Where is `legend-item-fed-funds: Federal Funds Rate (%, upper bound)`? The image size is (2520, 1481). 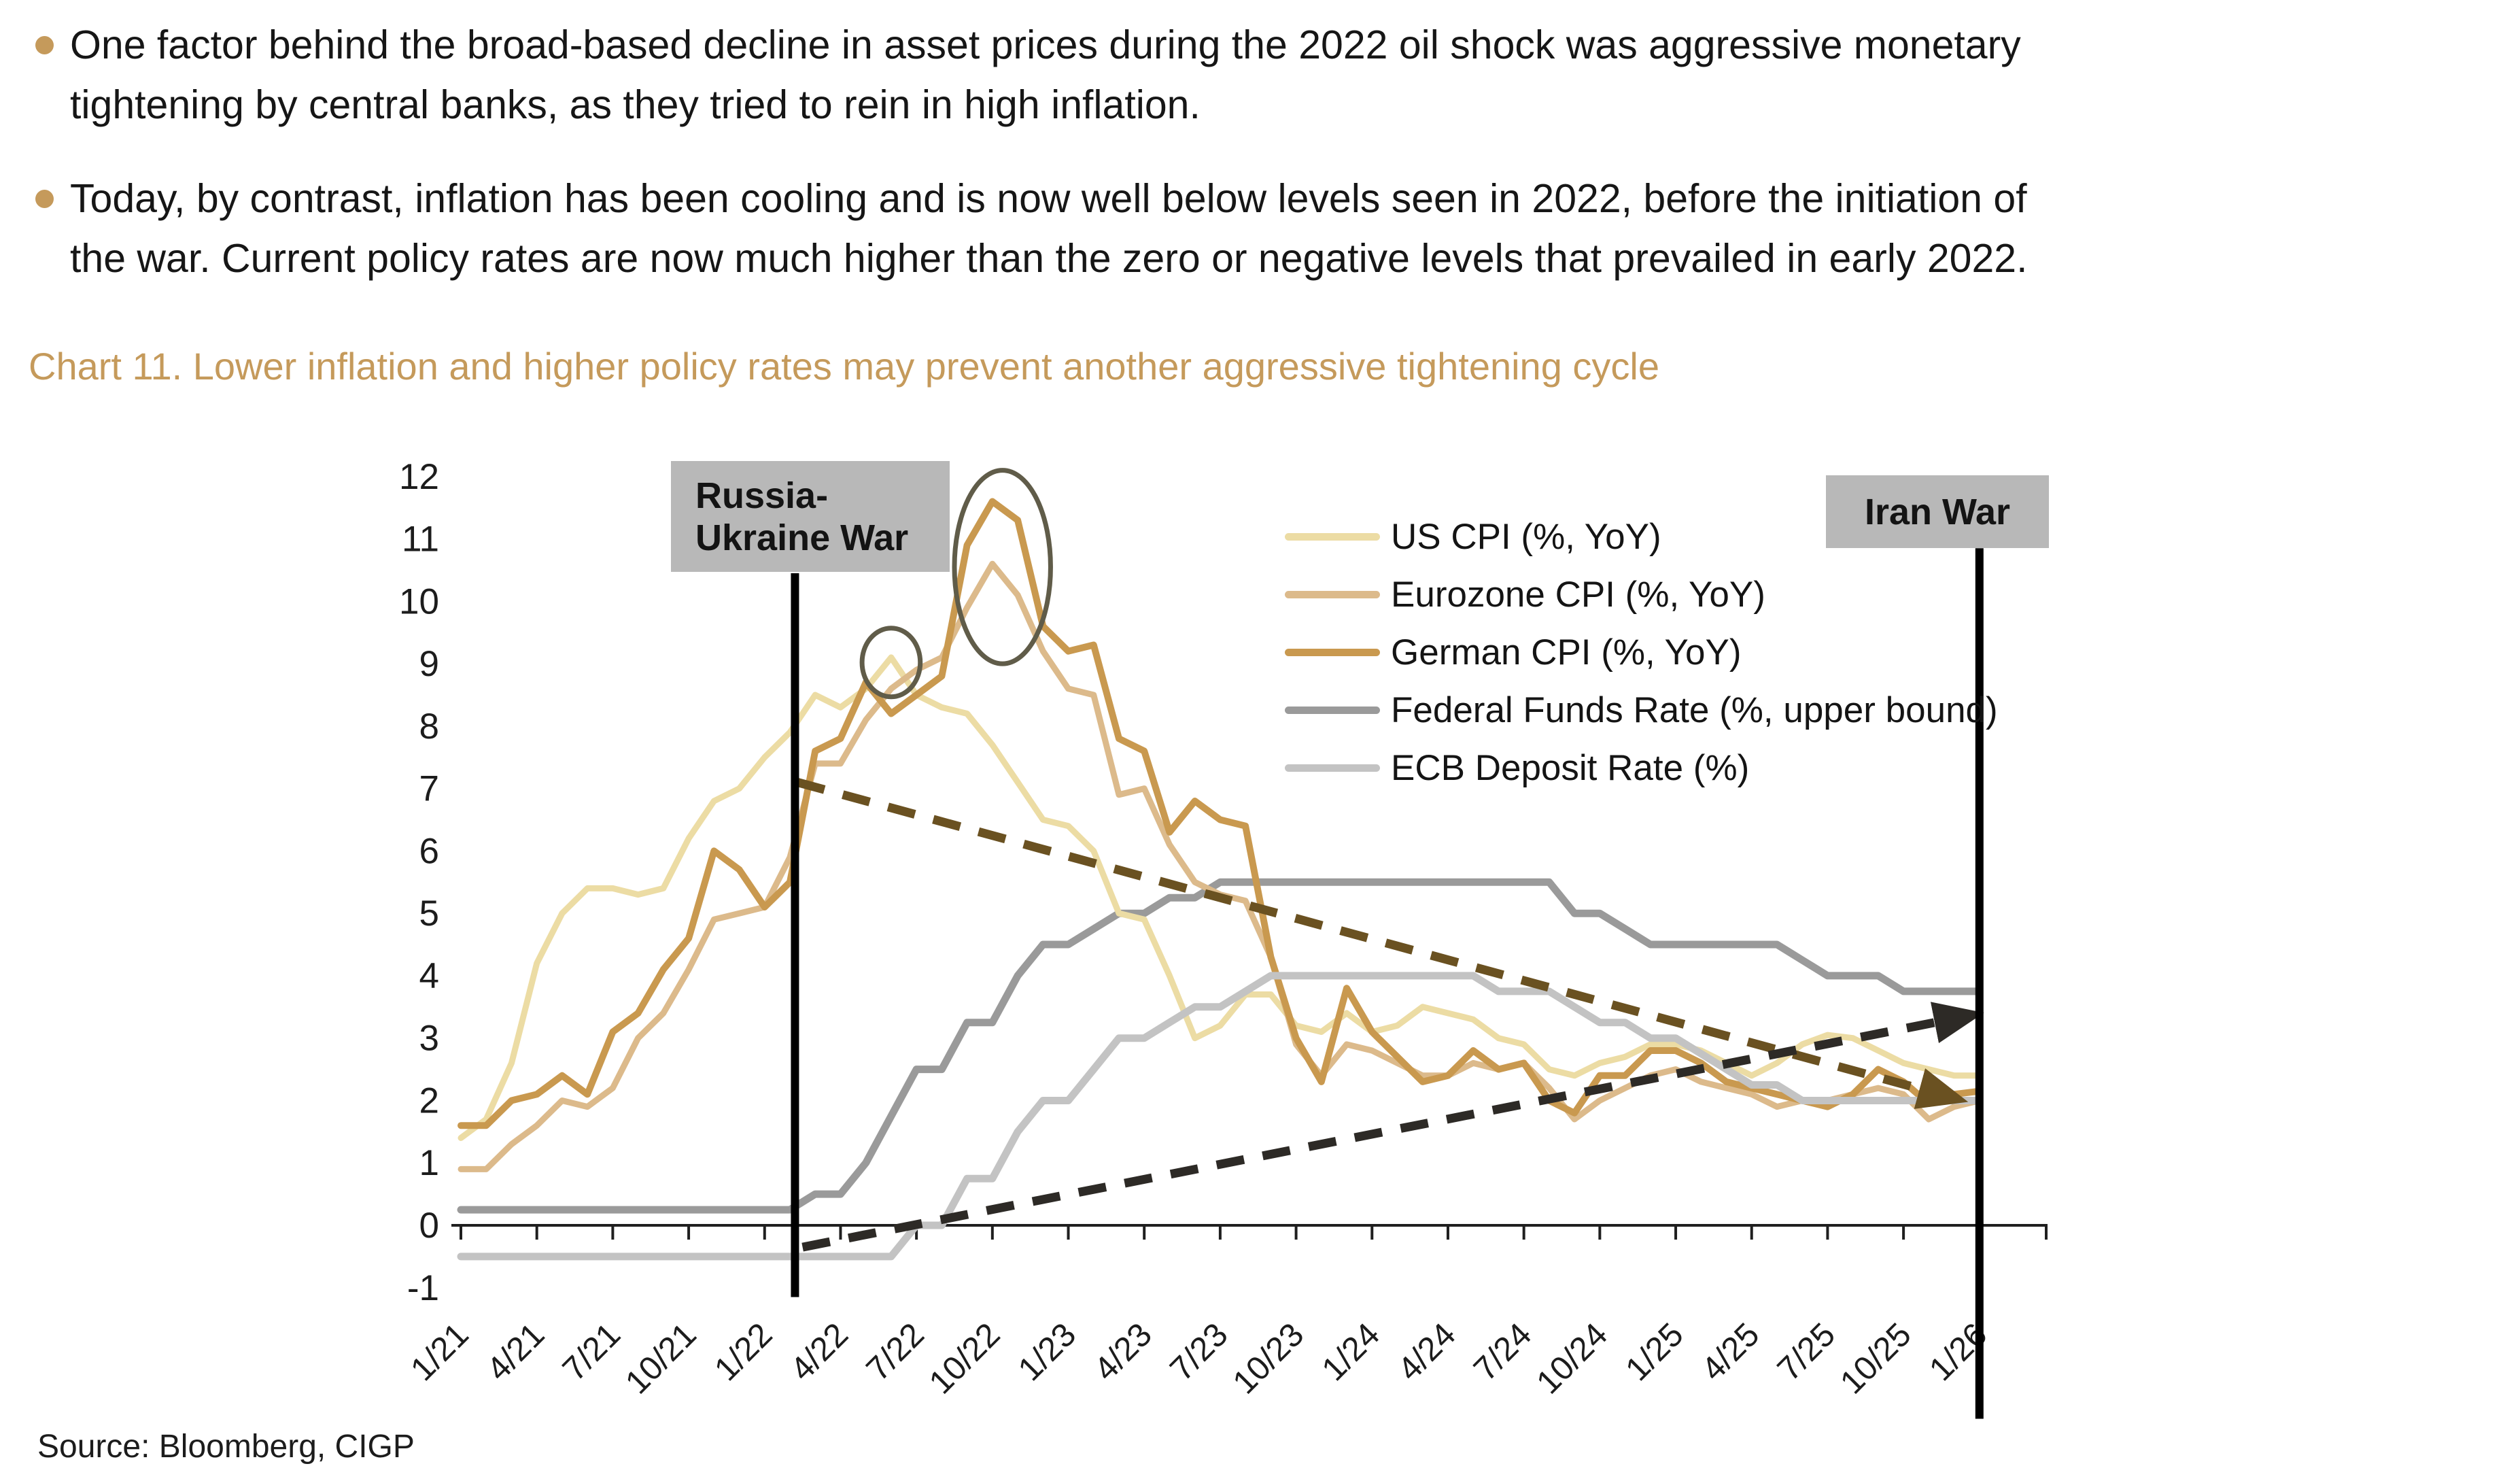 legend-item-fed-funds: Federal Funds Rate (%, upper bound) is located at coordinates (1642, 710).